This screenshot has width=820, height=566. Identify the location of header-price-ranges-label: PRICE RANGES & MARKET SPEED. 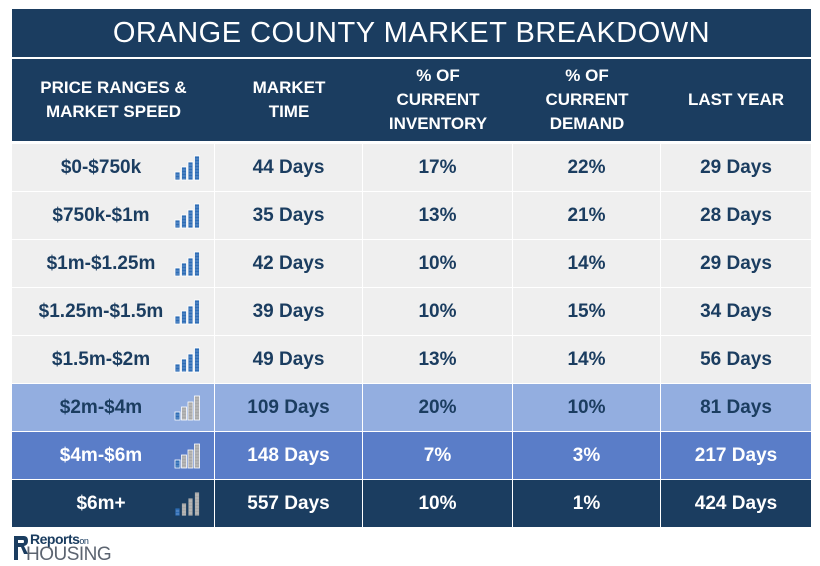
(113, 99).